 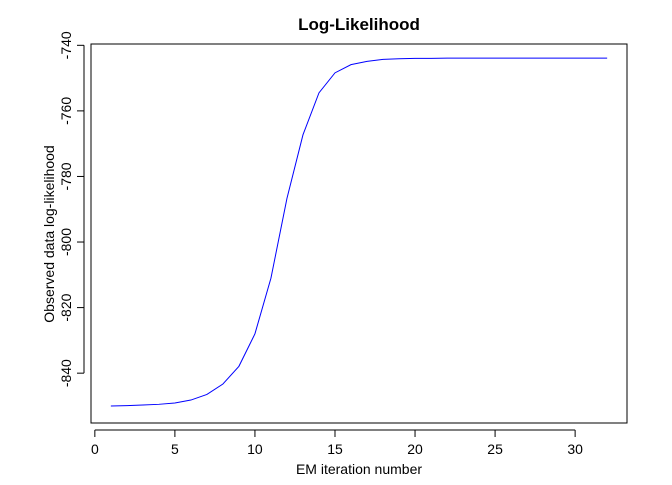 I want to click on y-axis-label: Observed data log-likelihood, so click(x=49, y=233).